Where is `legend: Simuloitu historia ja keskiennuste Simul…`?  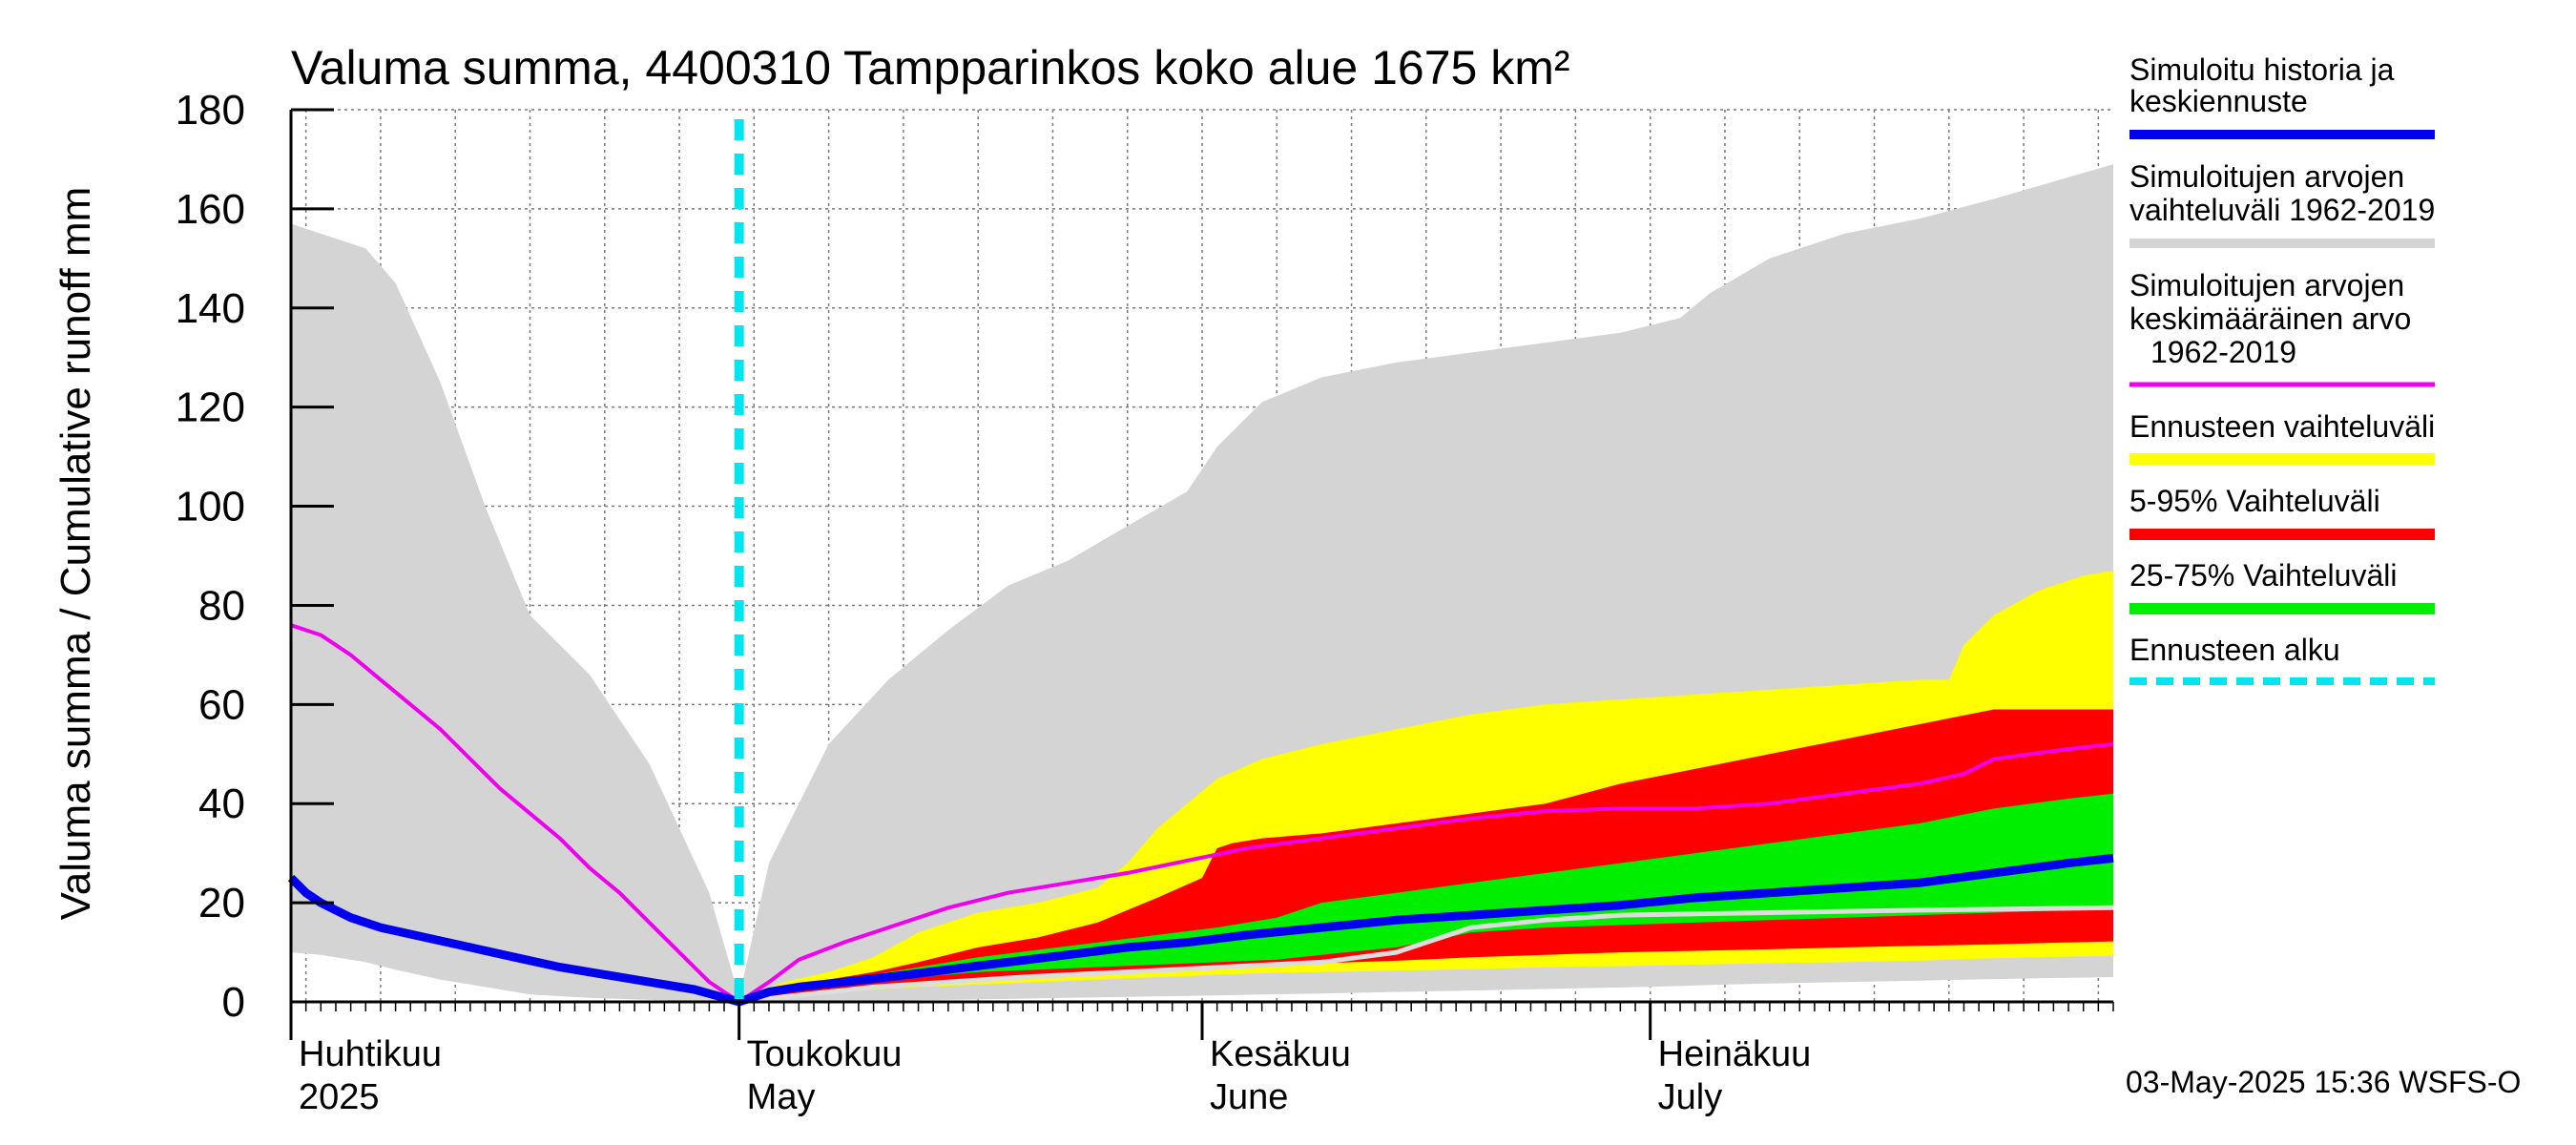
legend: Simuloitu historia ja keskiennuste Simul… is located at coordinates (2282, 368).